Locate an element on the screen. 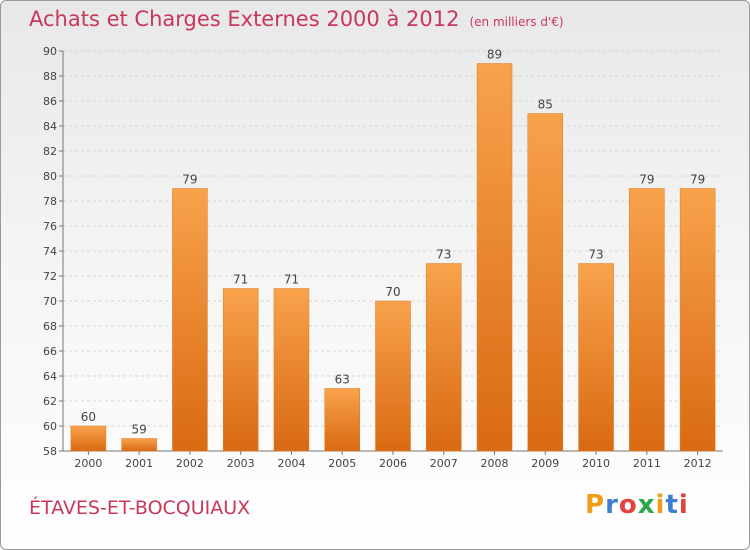 This screenshot has width=750, height=550. x-tick-label: 2007 is located at coordinates (444, 463).